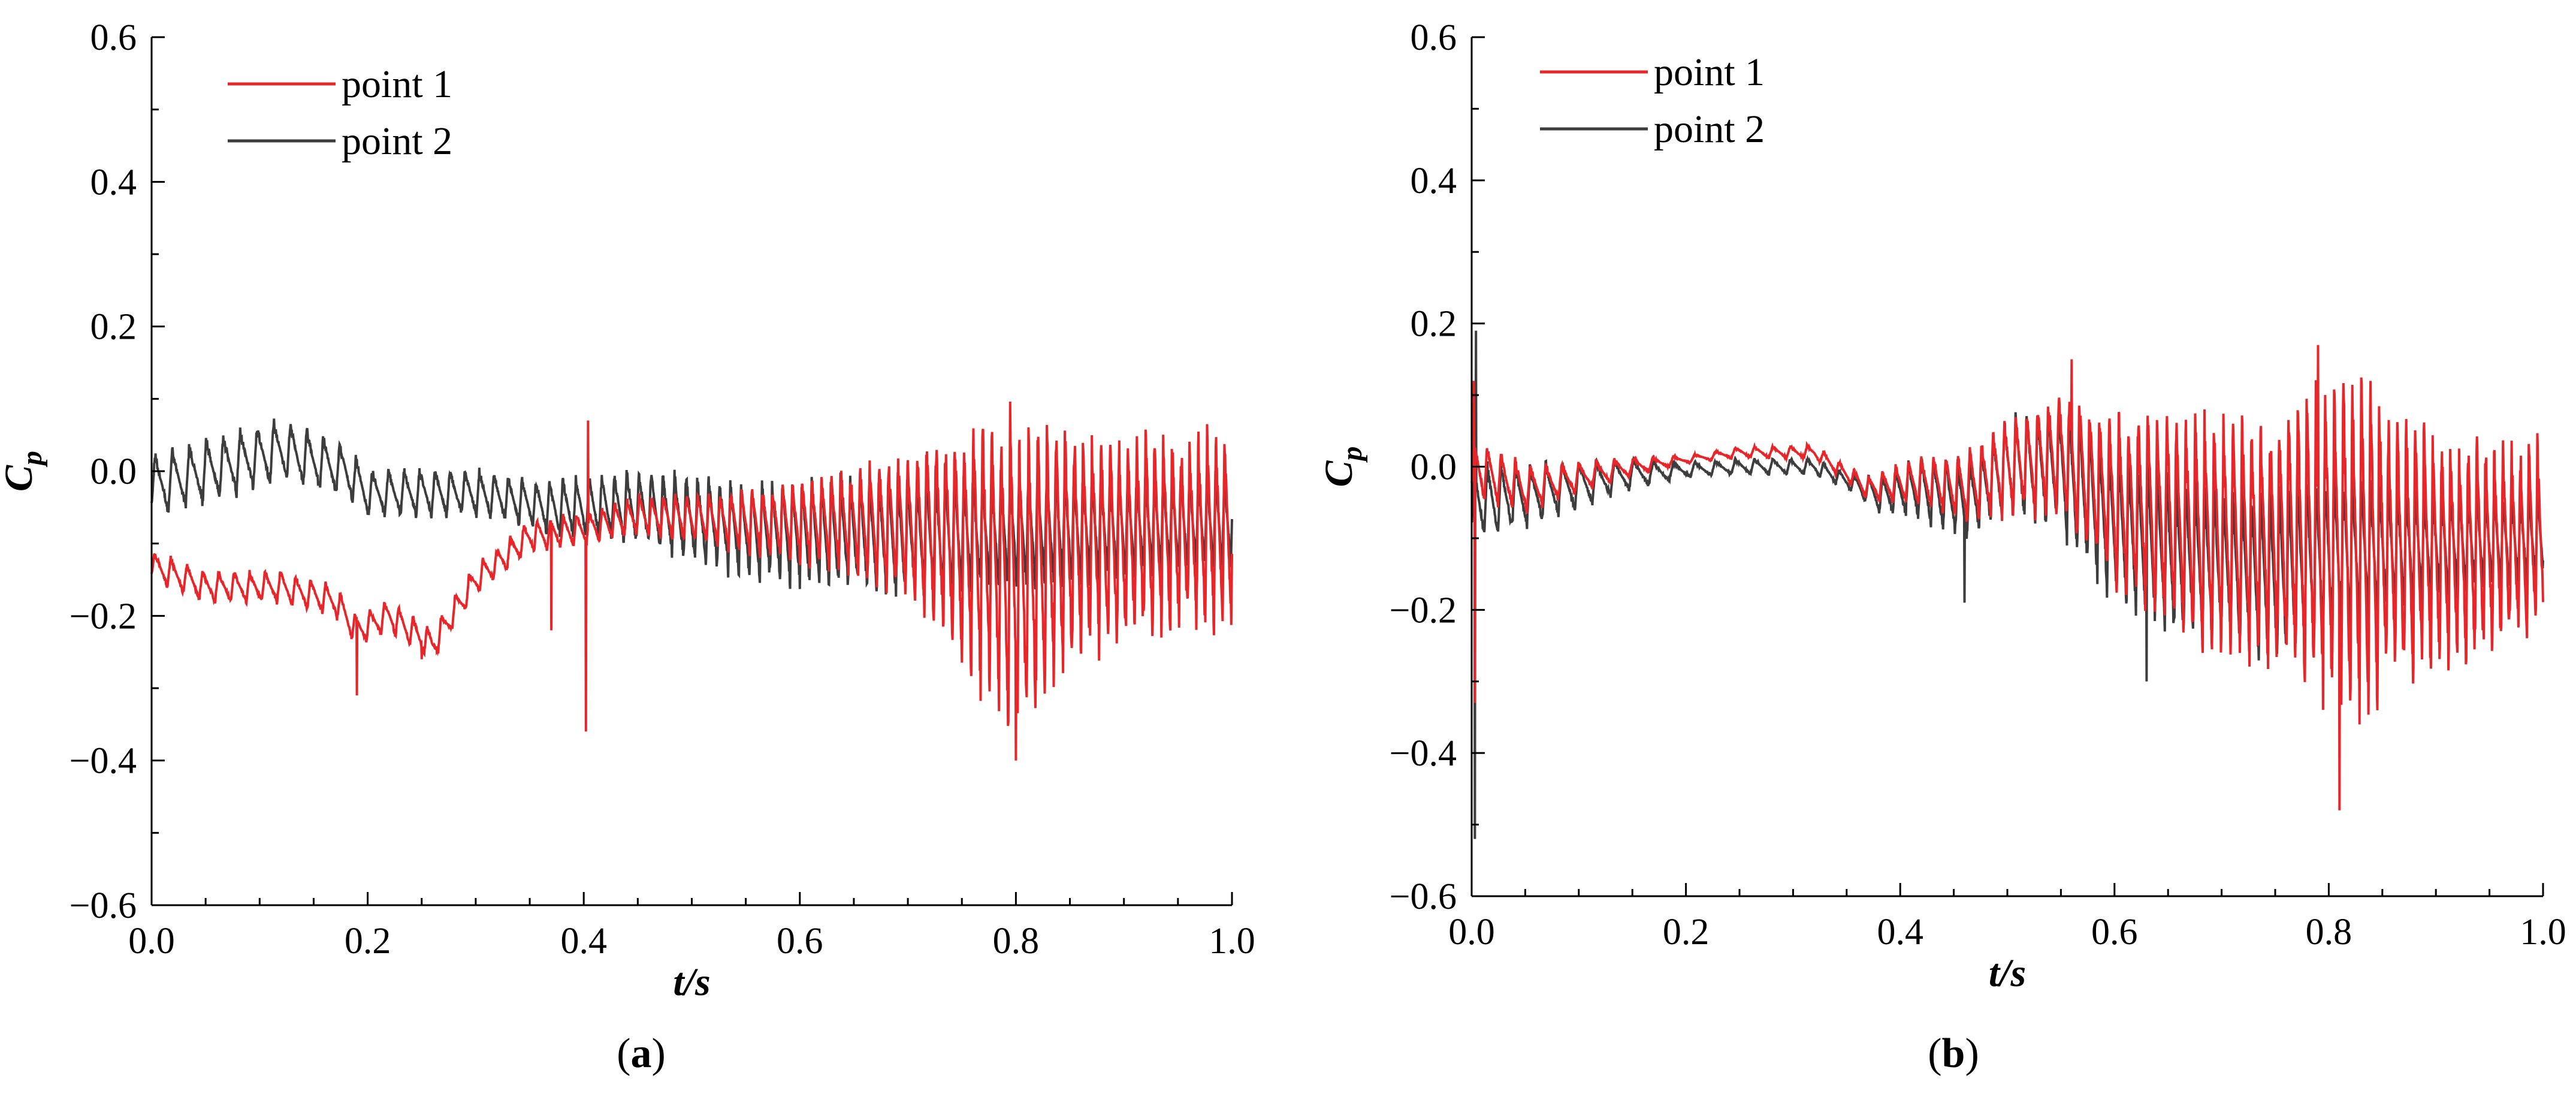  I want to click on caption-a: (a), so click(642, 1053).